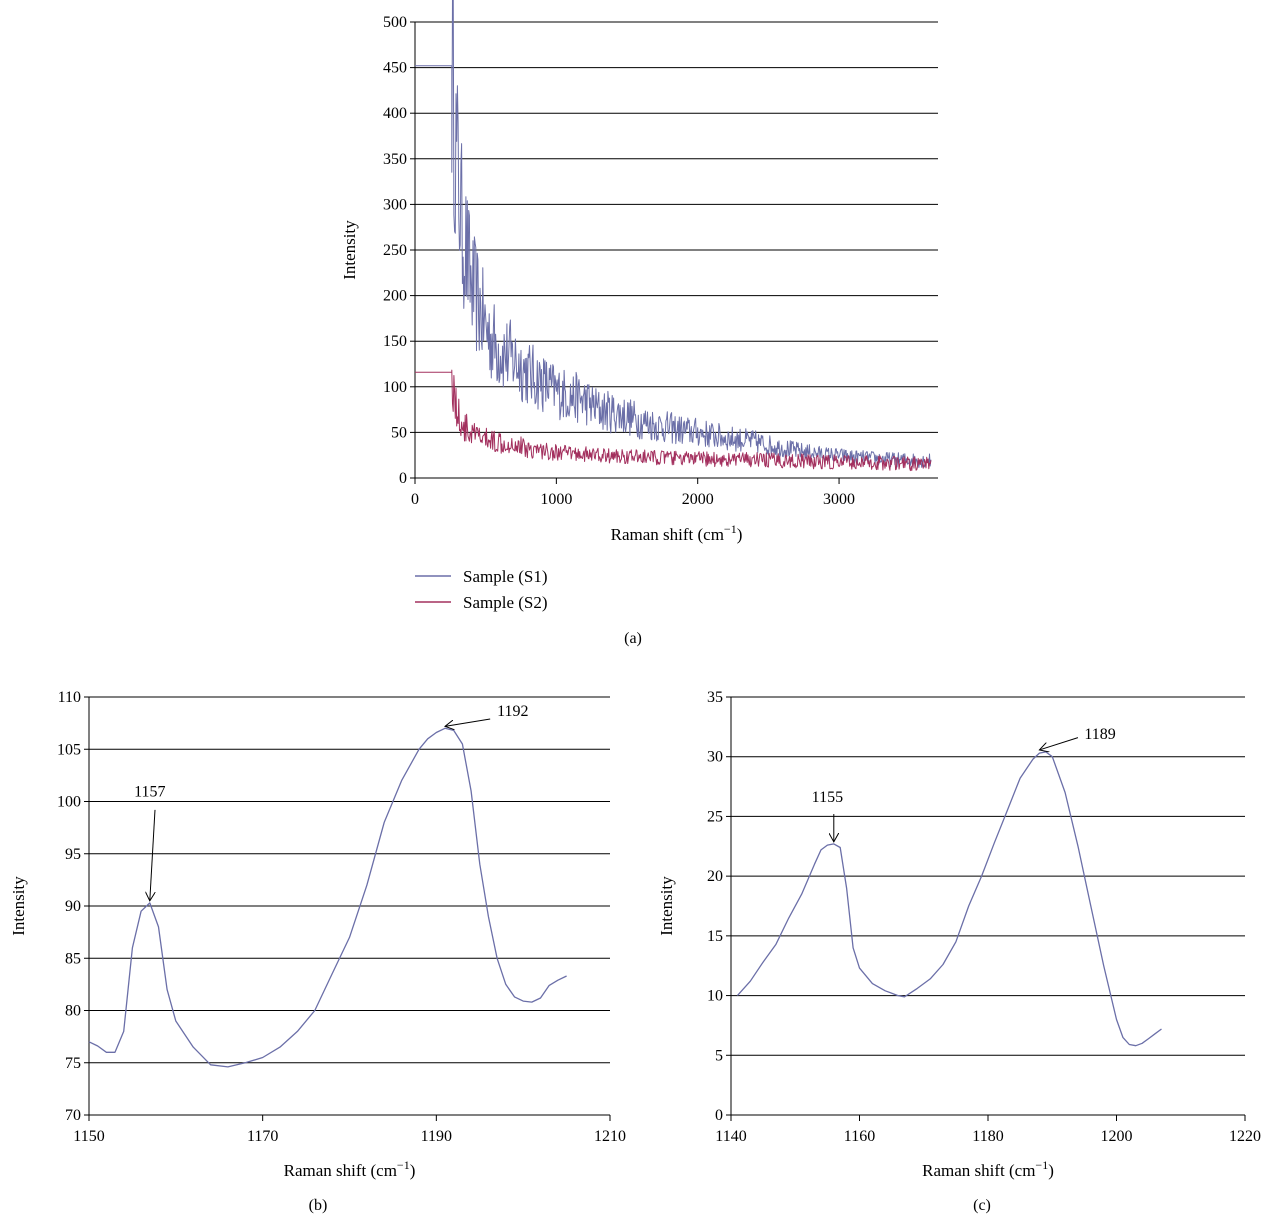 This screenshot has width=1268, height=1219. Describe the element at coordinates (715, 936) in the screenshot. I see `y-tick-label: 15` at that location.